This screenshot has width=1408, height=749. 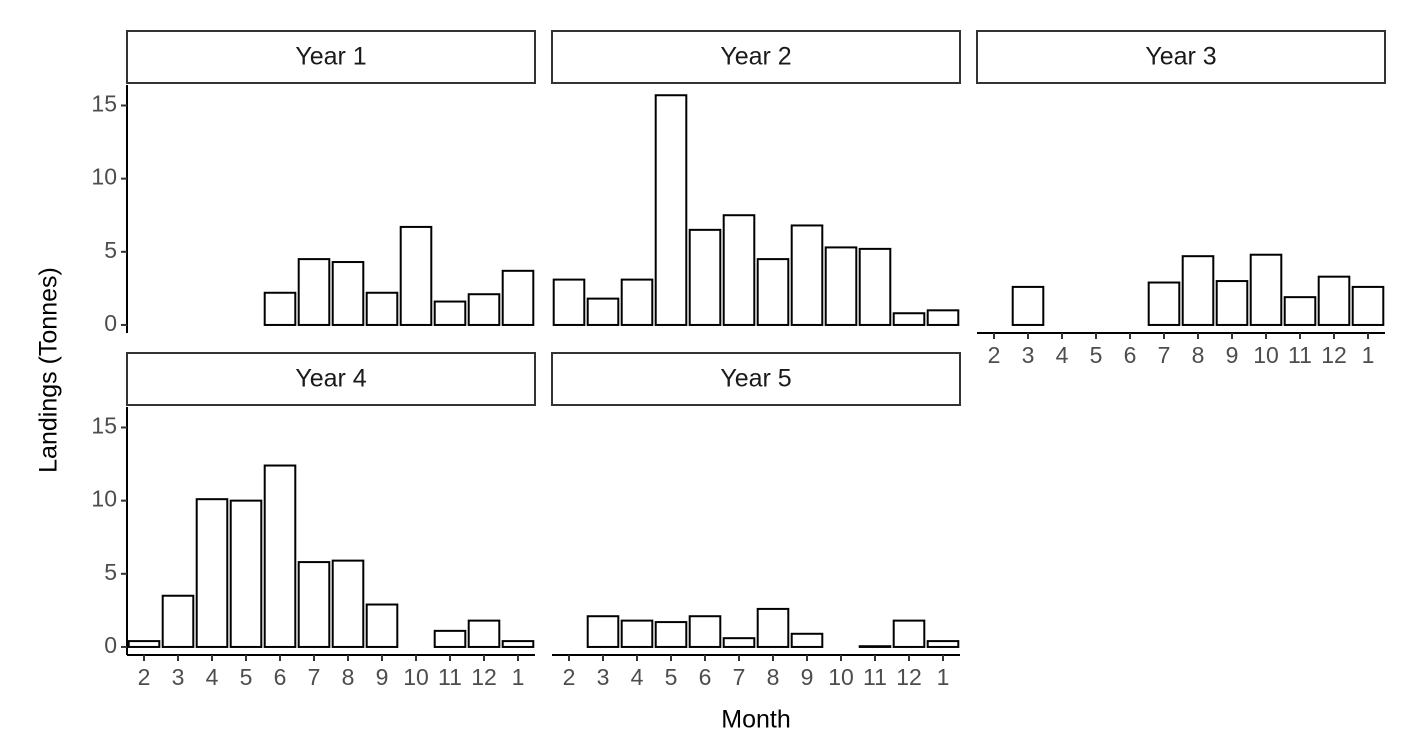 I want to click on facet-title: Year 4, so click(x=330, y=379).